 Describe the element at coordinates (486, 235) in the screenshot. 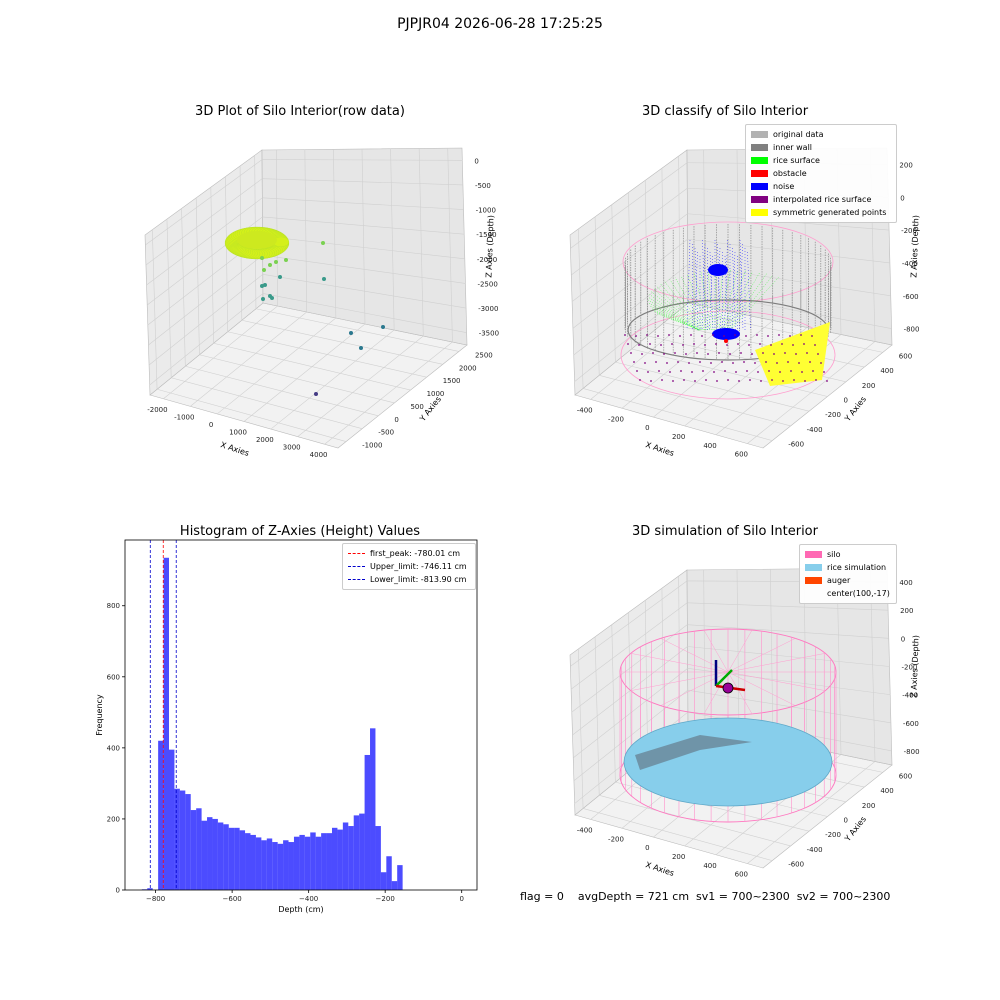

I see `raw-z-tick: -1500` at that location.